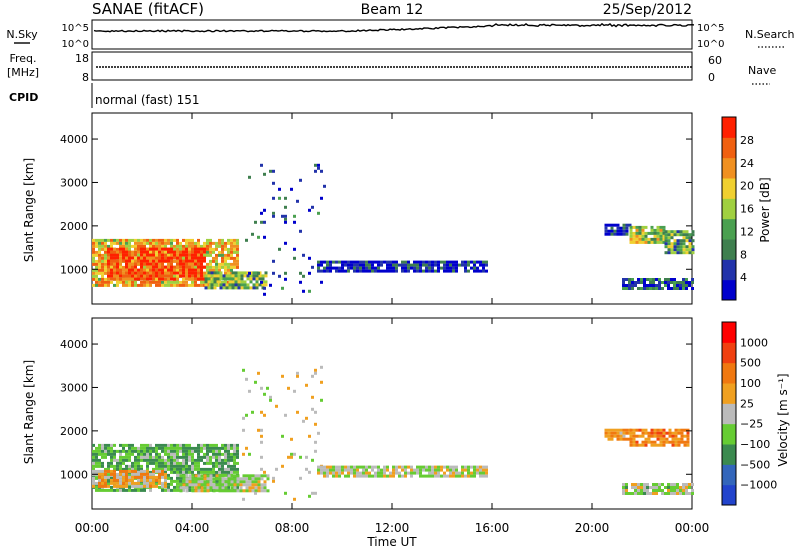 The width and height of the screenshot is (800, 554). Describe the element at coordinates (729, 475) in the screenshot. I see `colorbar-segment` at that location.